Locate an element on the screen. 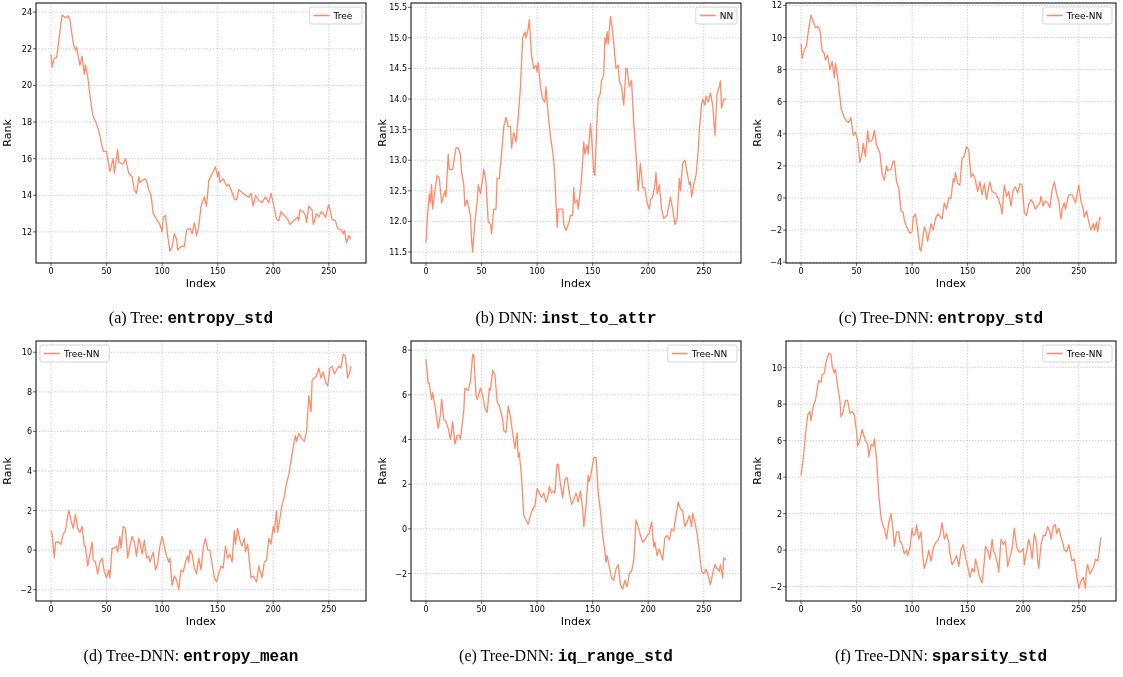 This screenshot has width=1123, height=677. y-tick-label: 12 is located at coordinates (776, 6).